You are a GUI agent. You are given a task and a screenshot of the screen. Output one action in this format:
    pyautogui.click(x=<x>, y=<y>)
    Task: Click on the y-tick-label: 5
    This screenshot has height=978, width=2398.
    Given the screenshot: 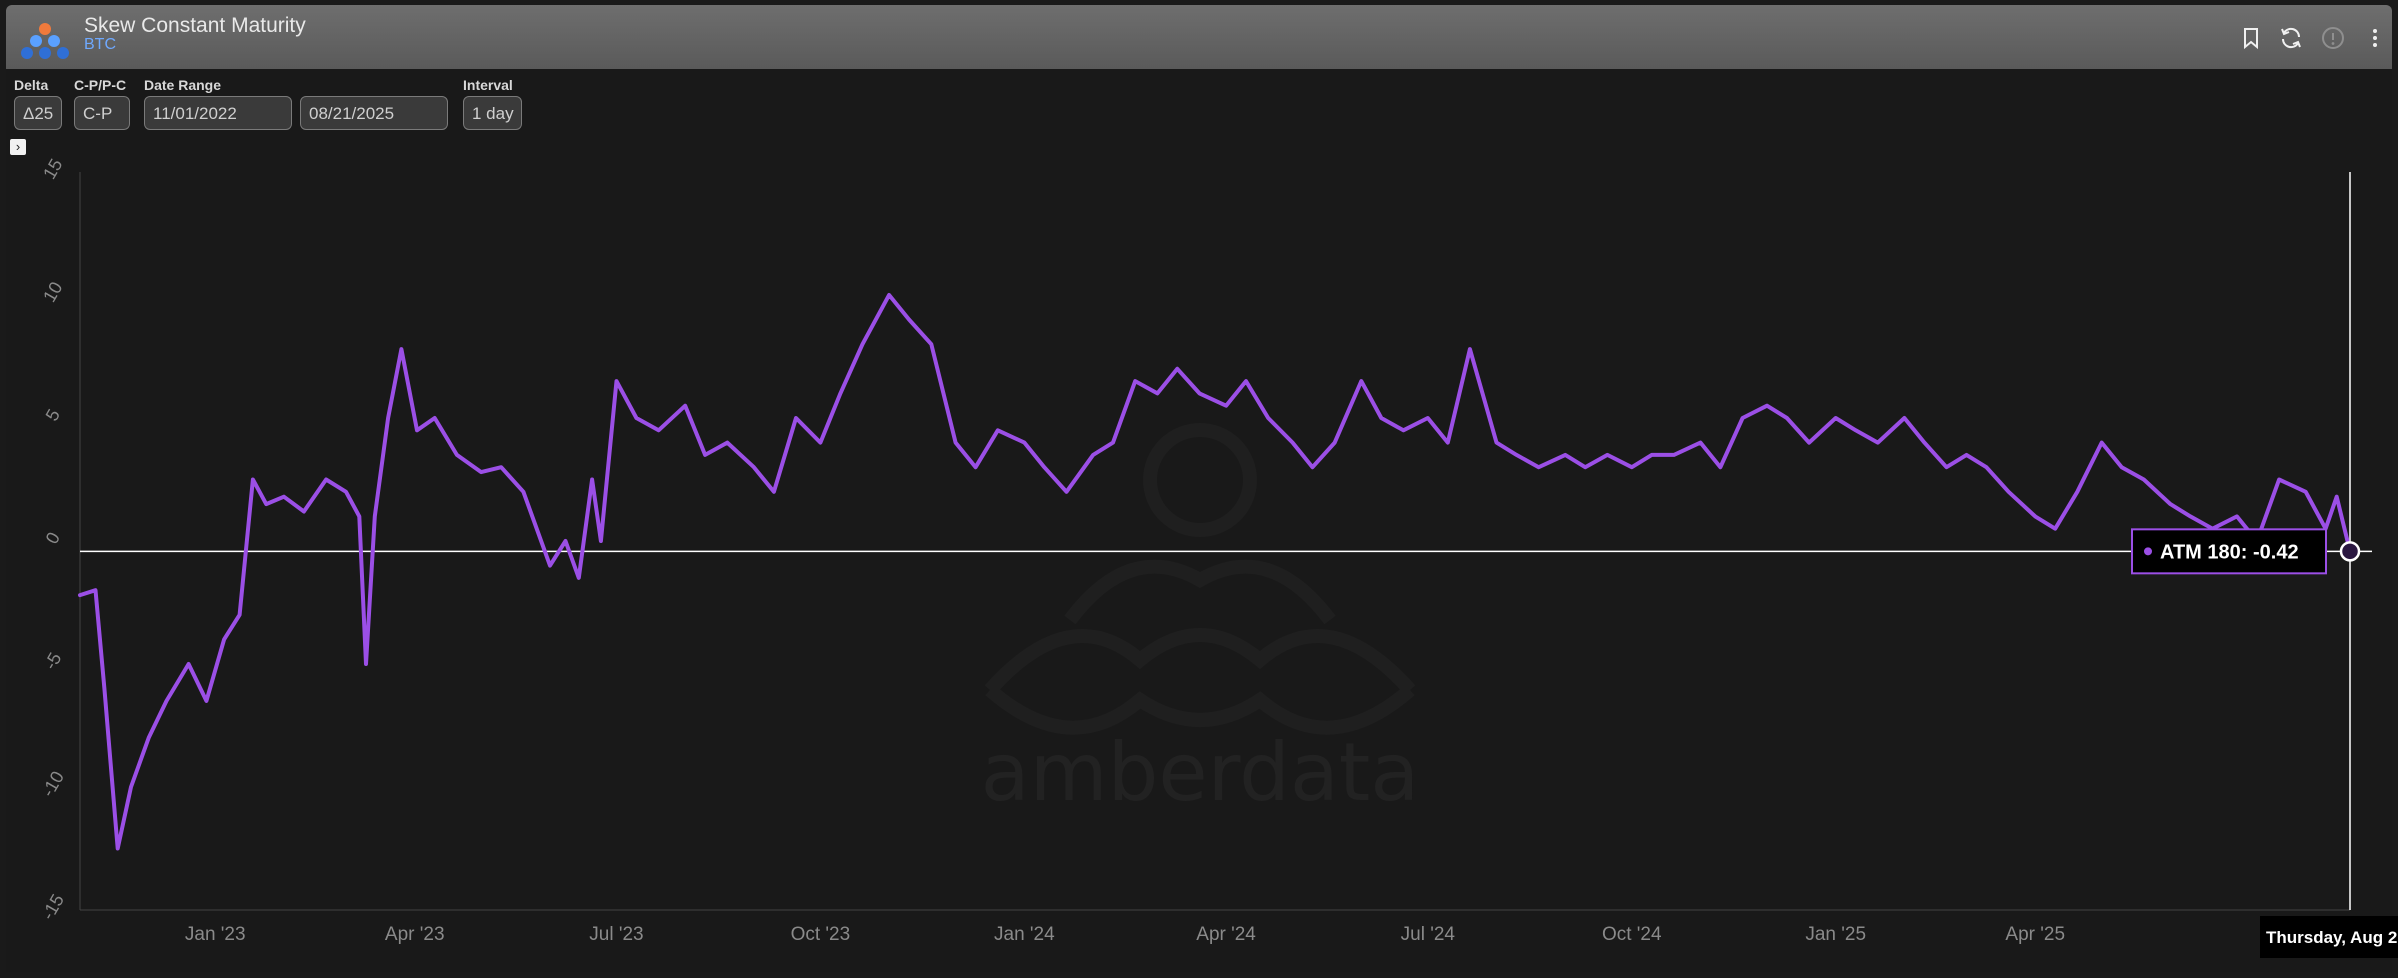 What is the action you would take?
    pyautogui.click(x=53, y=415)
    